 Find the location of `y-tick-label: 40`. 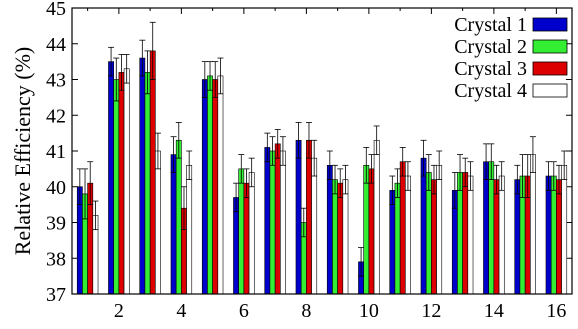

y-tick-label: 40 is located at coordinates (56, 188).